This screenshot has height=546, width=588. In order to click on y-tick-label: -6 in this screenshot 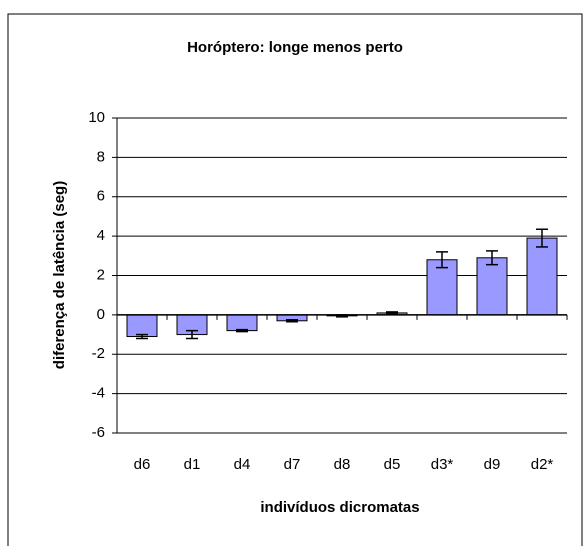, I will do `click(98, 432)`.